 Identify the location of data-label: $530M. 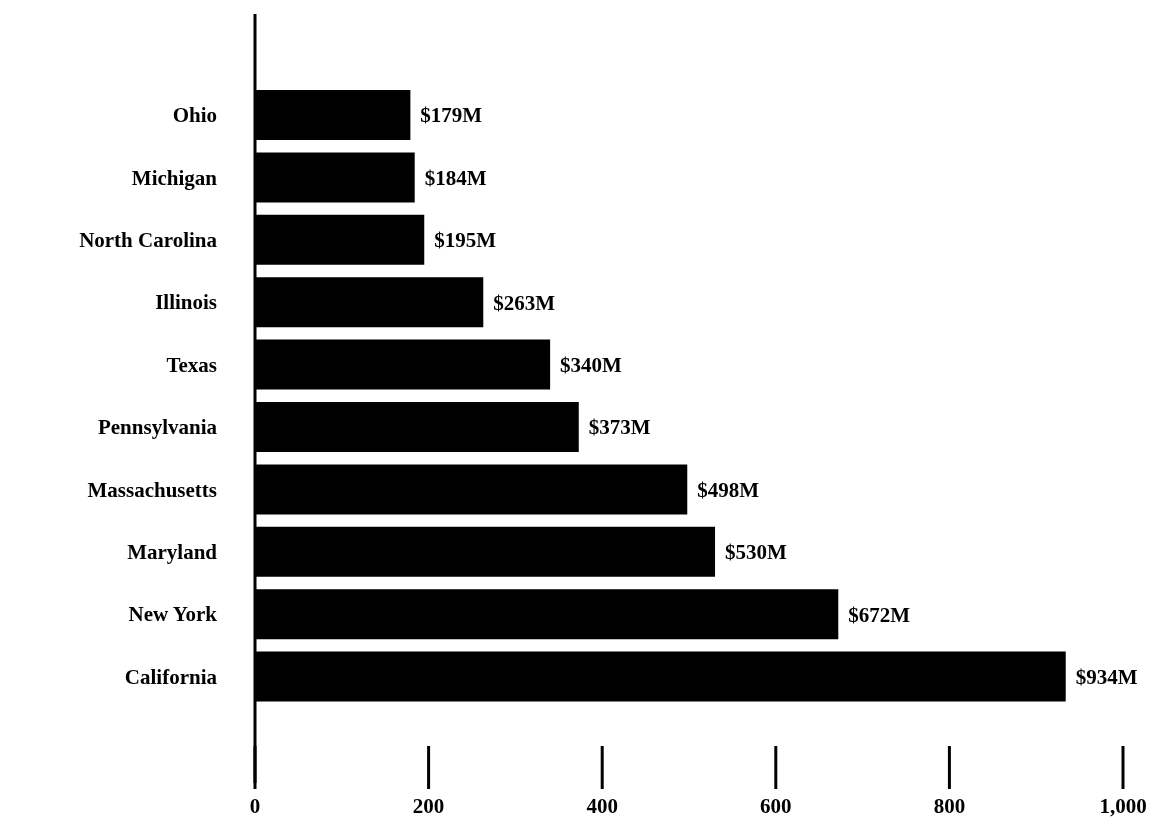
(756, 552).